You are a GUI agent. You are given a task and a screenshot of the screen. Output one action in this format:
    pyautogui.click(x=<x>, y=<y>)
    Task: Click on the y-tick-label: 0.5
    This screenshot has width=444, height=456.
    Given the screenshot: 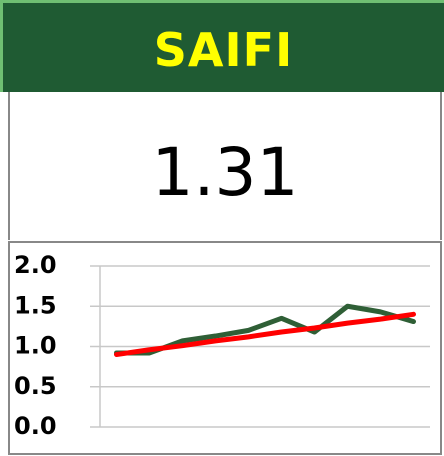 What is the action you would take?
    pyautogui.click(x=35, y=386)
    